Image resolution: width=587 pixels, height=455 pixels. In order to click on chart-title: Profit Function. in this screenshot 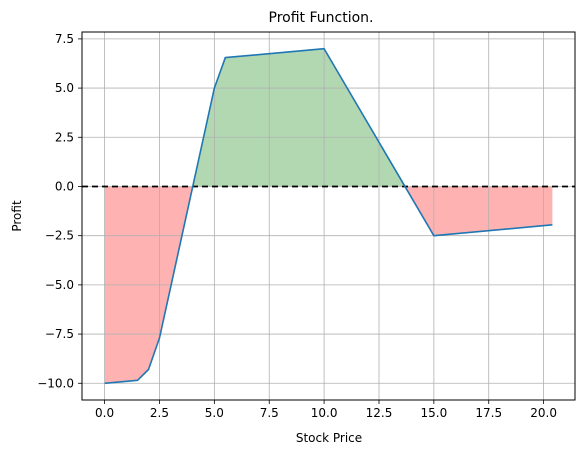, I will do `click(321, 18)`.